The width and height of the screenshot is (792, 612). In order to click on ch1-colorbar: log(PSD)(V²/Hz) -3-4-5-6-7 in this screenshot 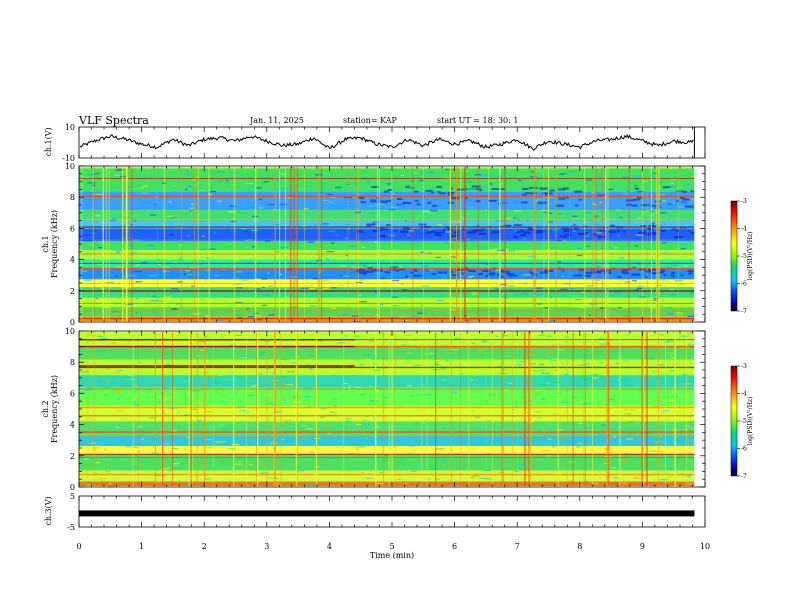, I will do `click(742, 256)`.